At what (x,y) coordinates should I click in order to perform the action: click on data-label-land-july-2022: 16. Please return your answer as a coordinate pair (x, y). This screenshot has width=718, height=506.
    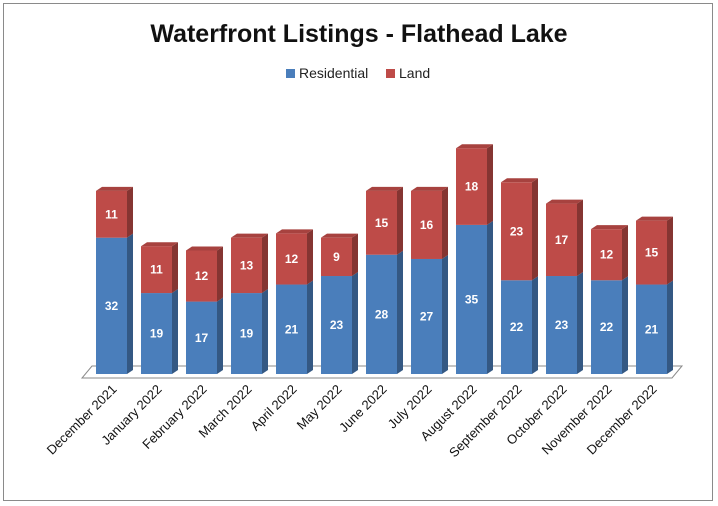
    Looking at the image, I should click on (427, 225).